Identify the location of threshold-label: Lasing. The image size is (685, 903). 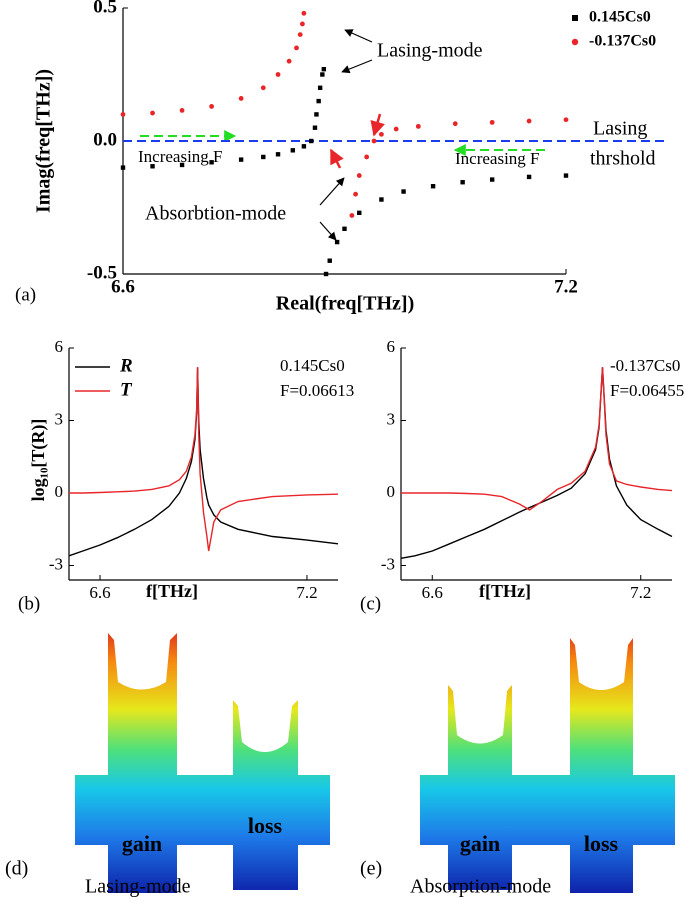
(620, 129).